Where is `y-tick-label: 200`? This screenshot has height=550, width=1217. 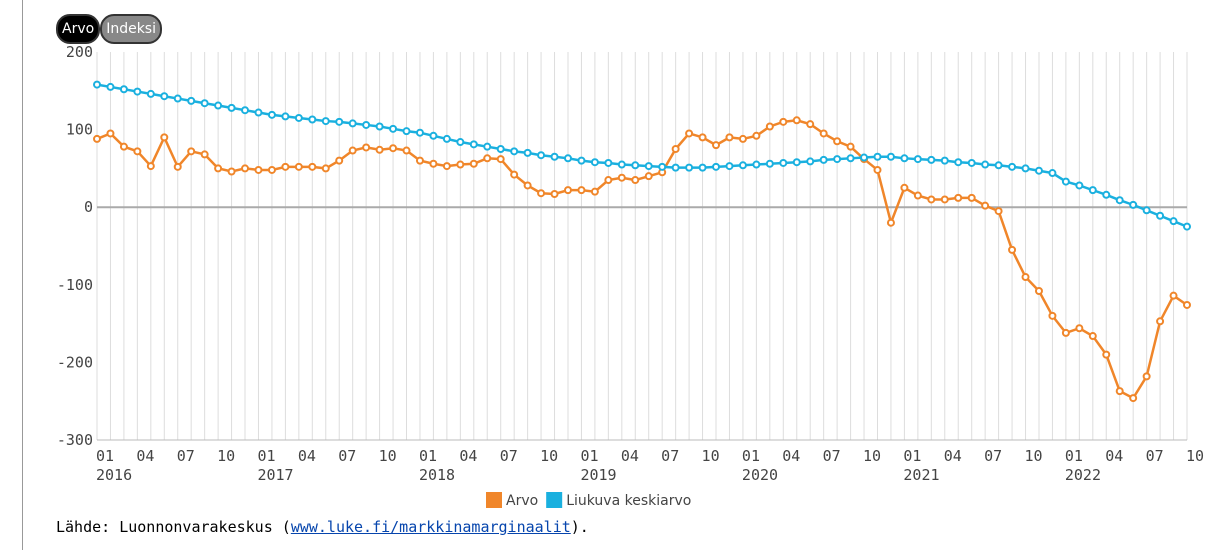
y-tick-label: 200 is located at coordinates (79, 52).